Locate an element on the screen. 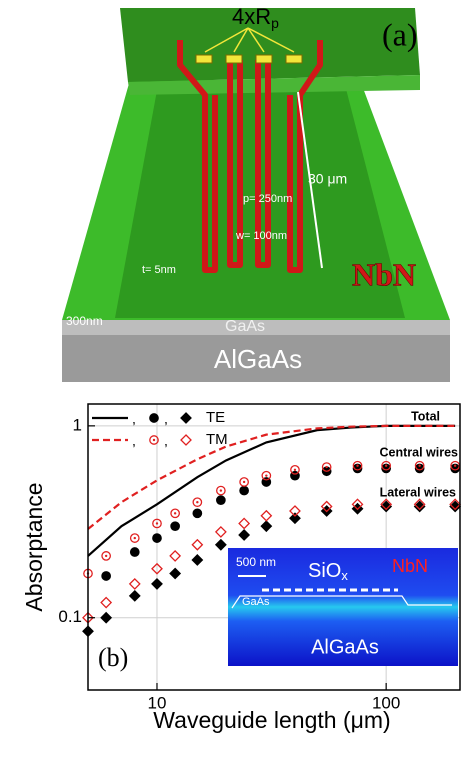 Image resolution: width=474 pixels, height=758 pixels. y-tick-label: 0.1 is located at coordinates (70, 616).